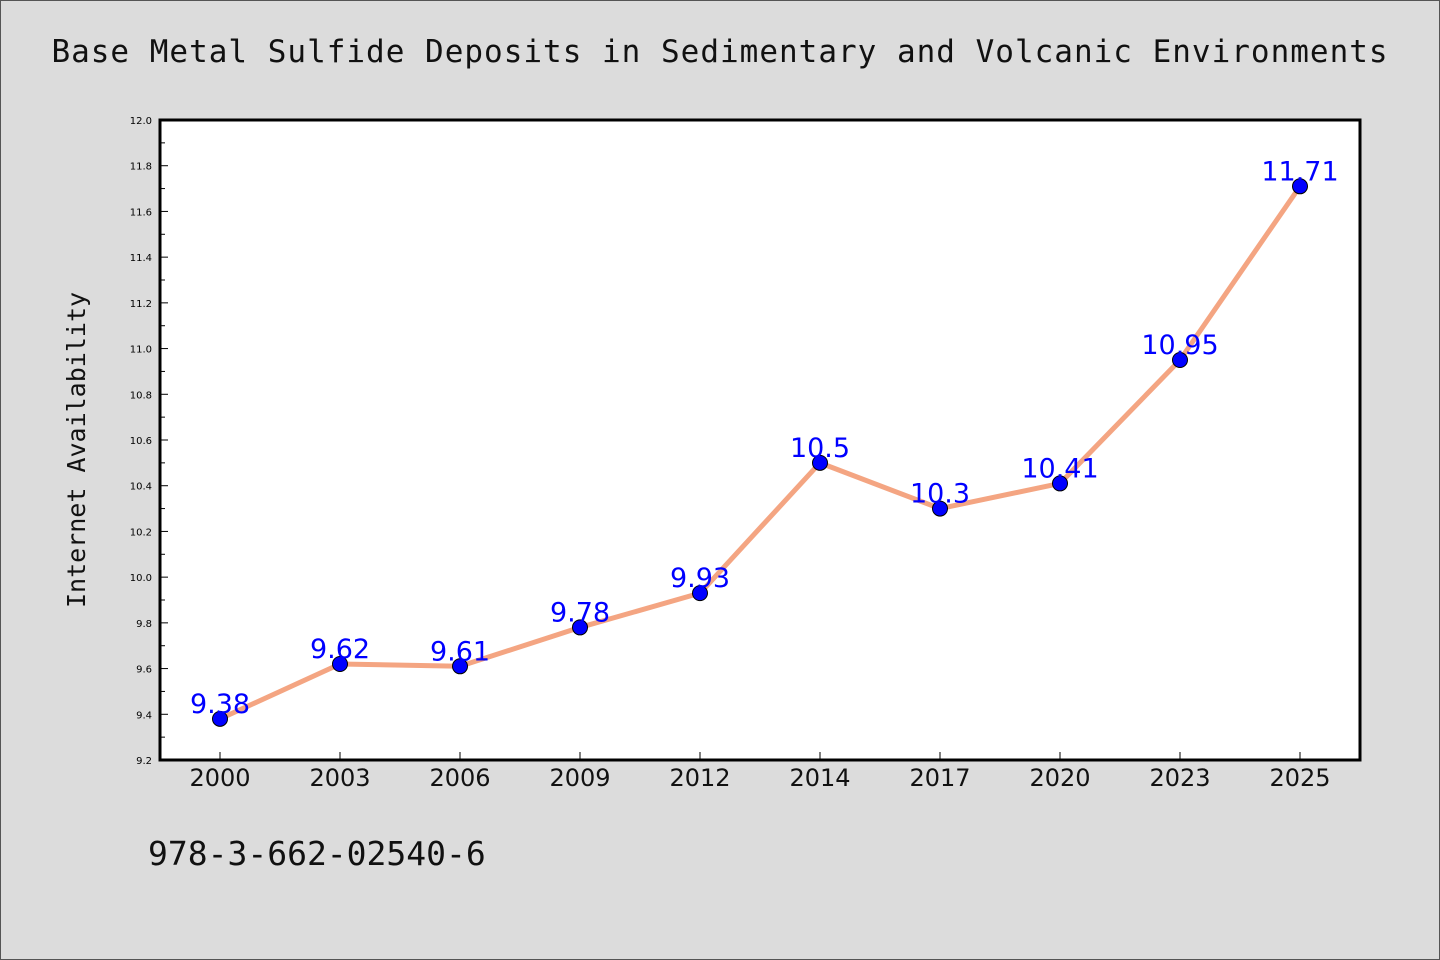 Image resolution: width=1440 pixels, height=960 pixels. I want to click on x-tick-label: 2023, so click(1179, 778).